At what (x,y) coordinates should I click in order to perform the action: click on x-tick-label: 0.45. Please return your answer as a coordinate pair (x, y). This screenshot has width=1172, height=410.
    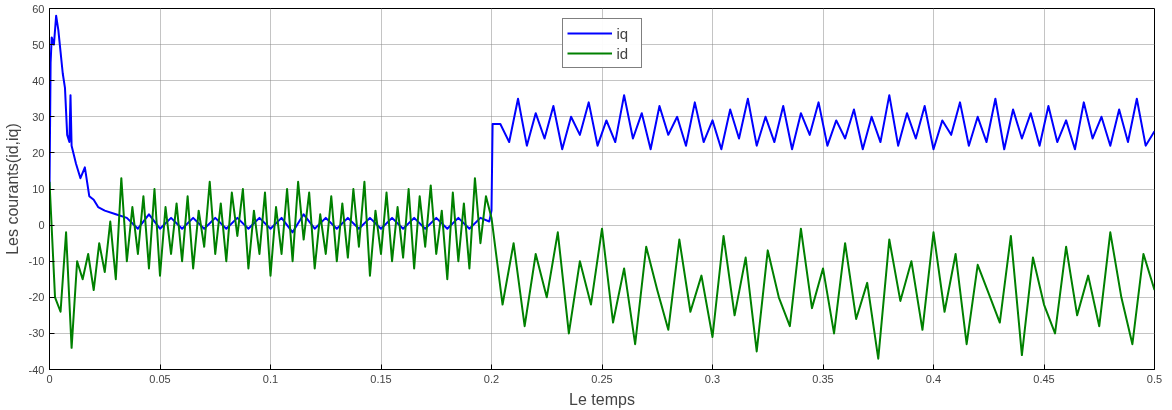
    Looking at the image, I should click on (1044, 378).